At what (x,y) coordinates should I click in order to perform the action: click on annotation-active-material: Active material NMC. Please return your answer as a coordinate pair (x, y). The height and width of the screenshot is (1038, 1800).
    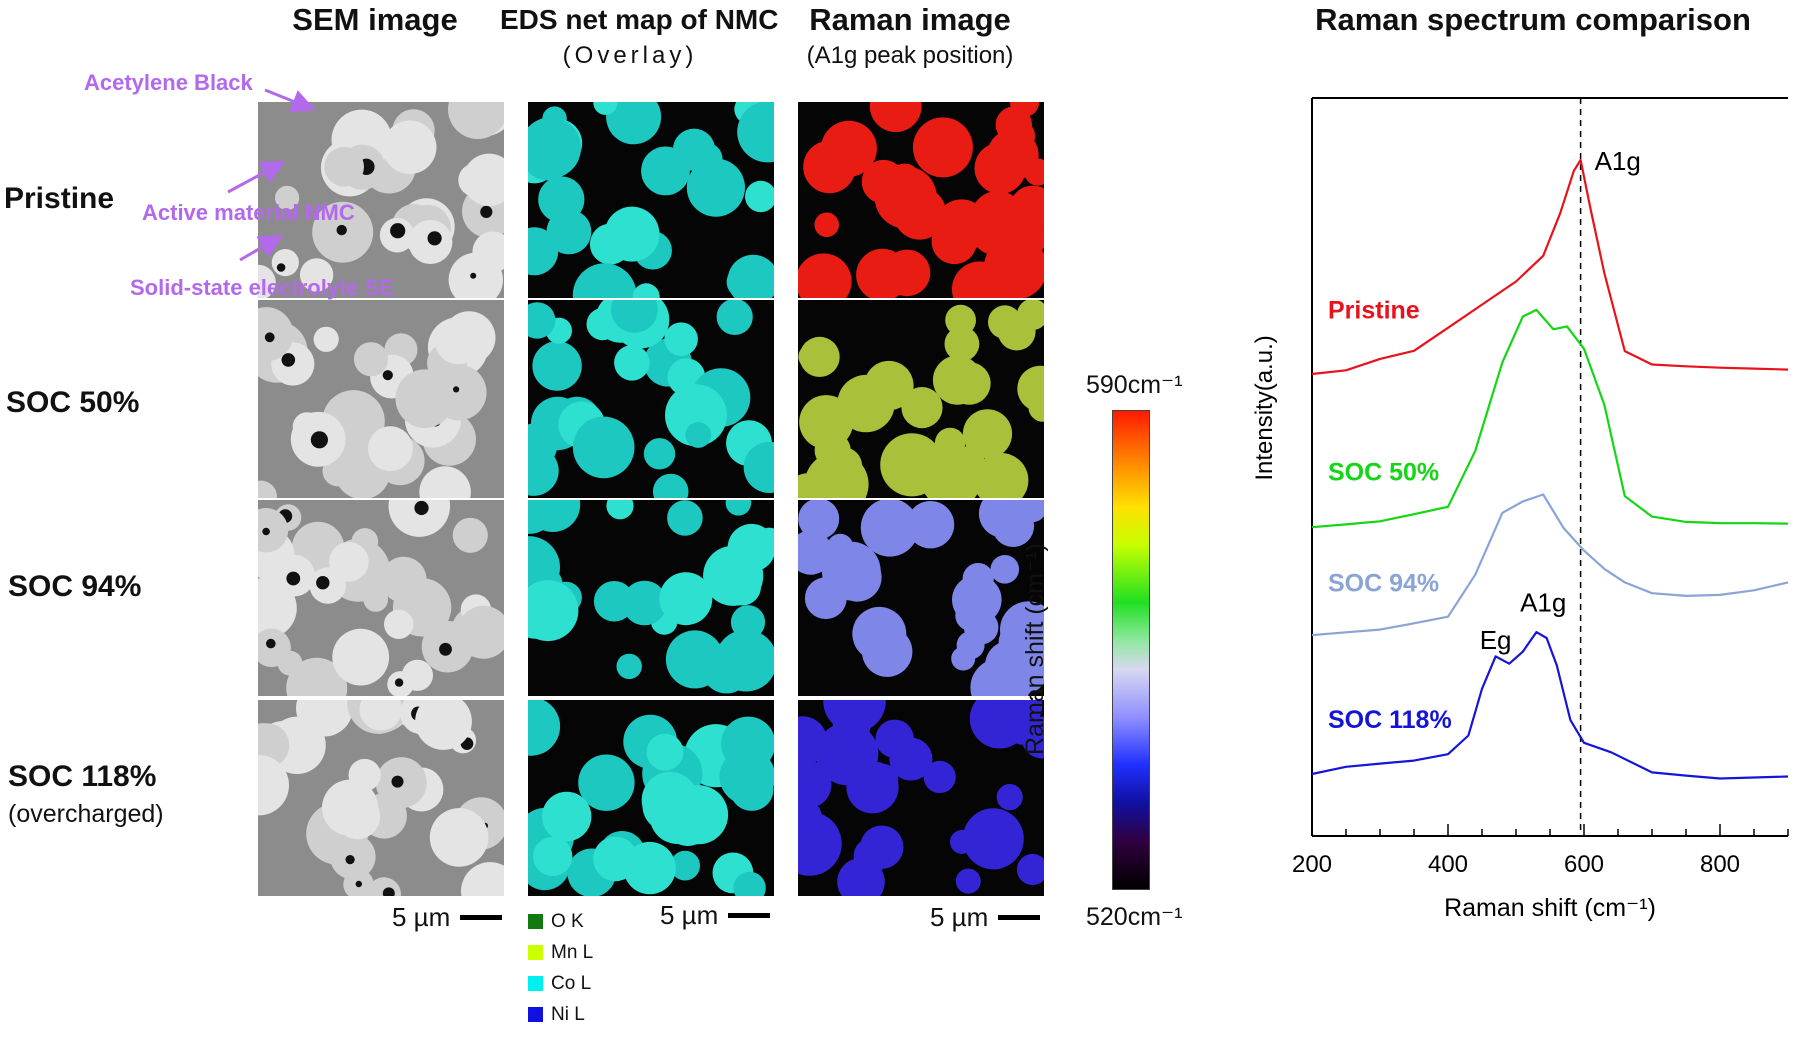
    Looking at the image, I should click on (248, 212).